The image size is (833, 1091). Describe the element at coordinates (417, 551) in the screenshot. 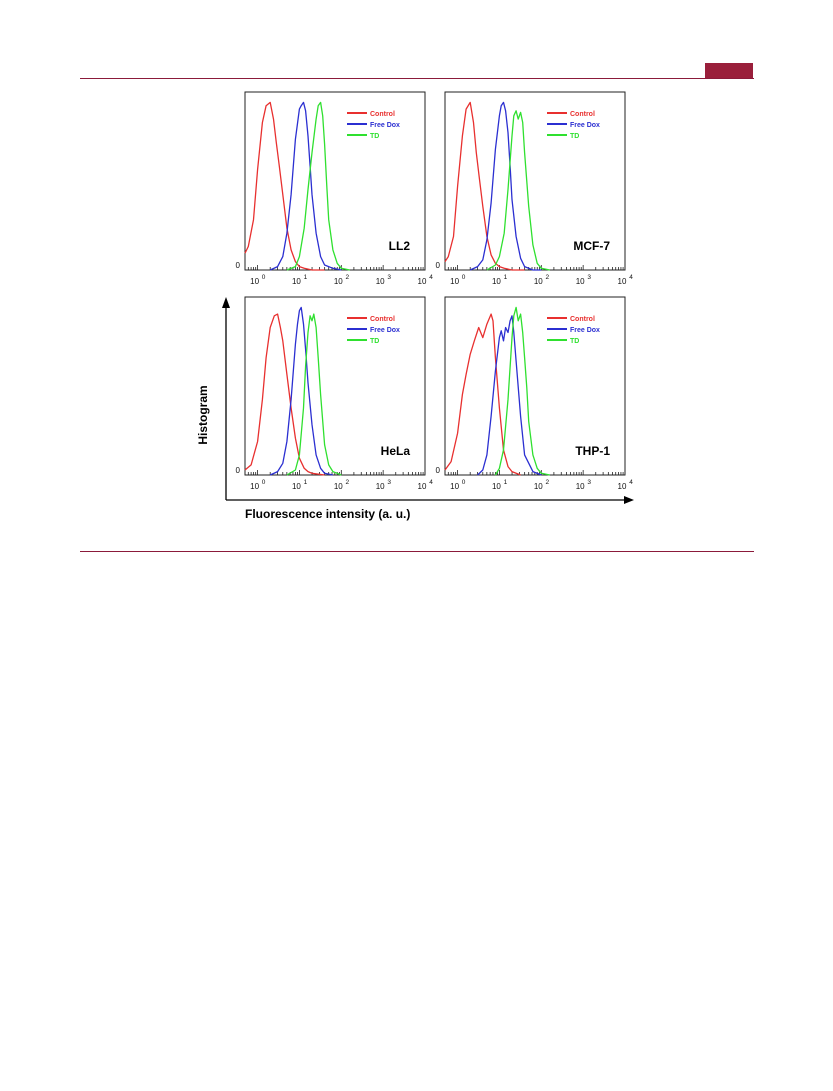

I see `footer-rule` at that location.